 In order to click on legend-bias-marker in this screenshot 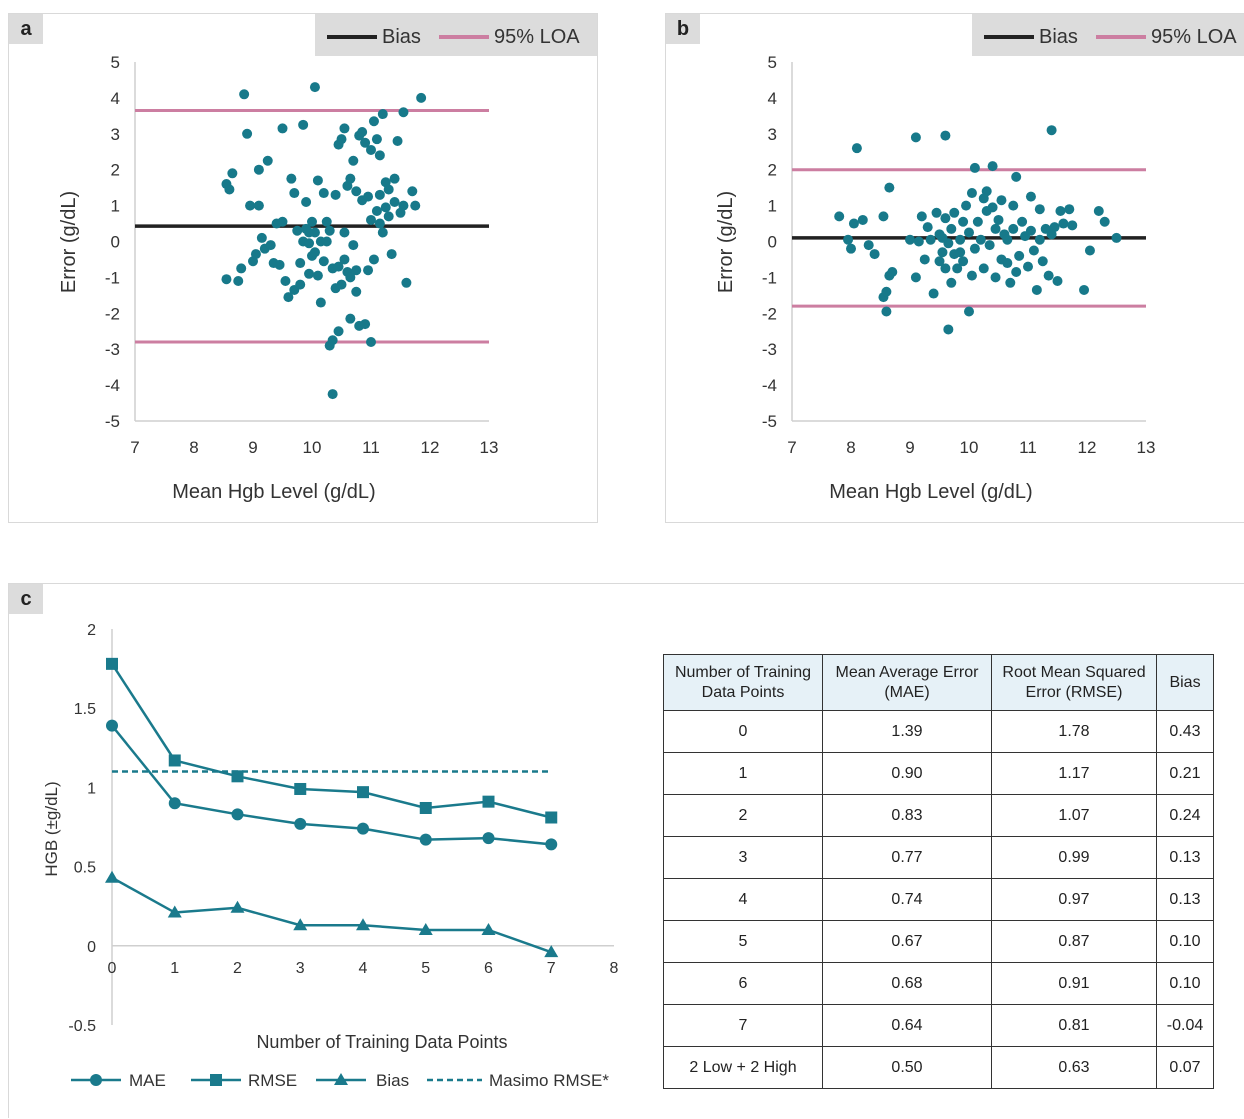, I will do `click(341, 1079)`.